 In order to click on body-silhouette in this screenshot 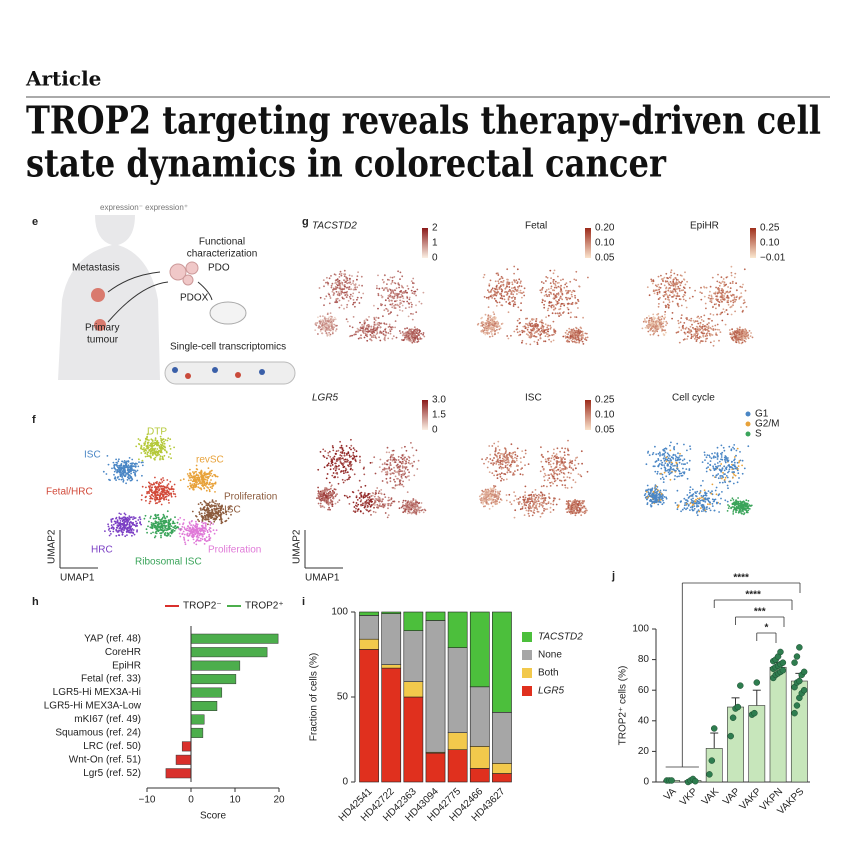, I will do `click(109, 297)`.